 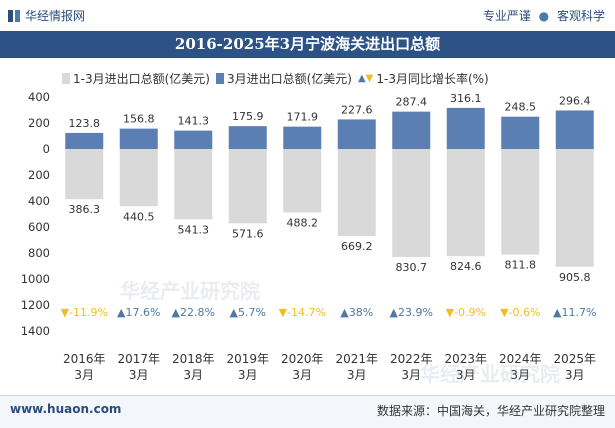 I want to click on legend-item-monthly: 3月进出口总额(亿美元), so click(x=283, y=78).